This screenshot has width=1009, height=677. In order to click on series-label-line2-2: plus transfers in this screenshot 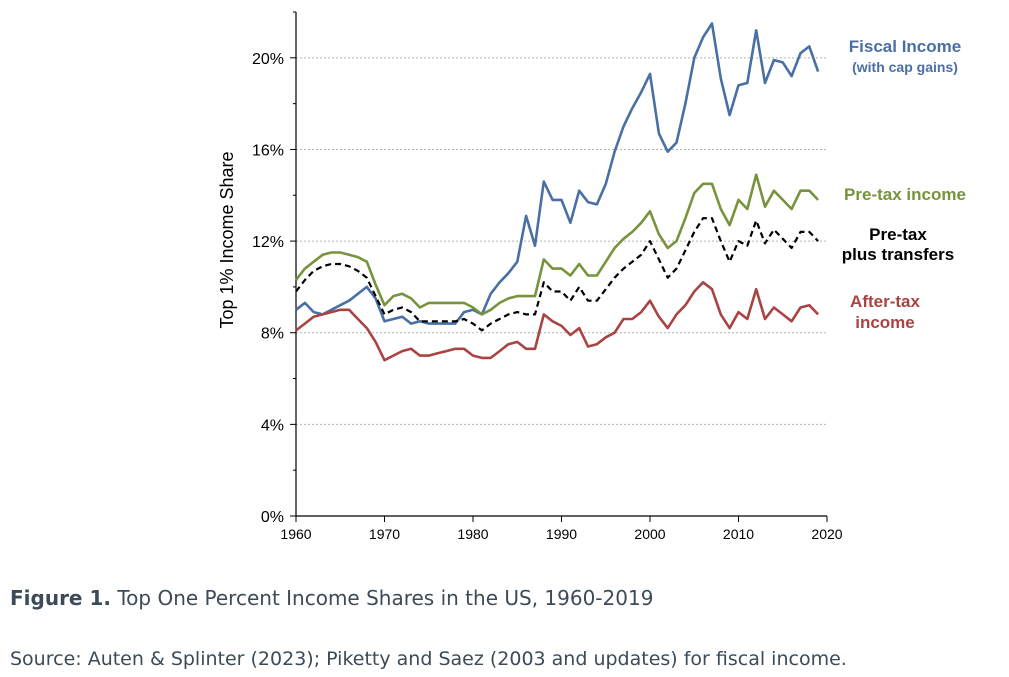, I will do `click(898, 254)`.